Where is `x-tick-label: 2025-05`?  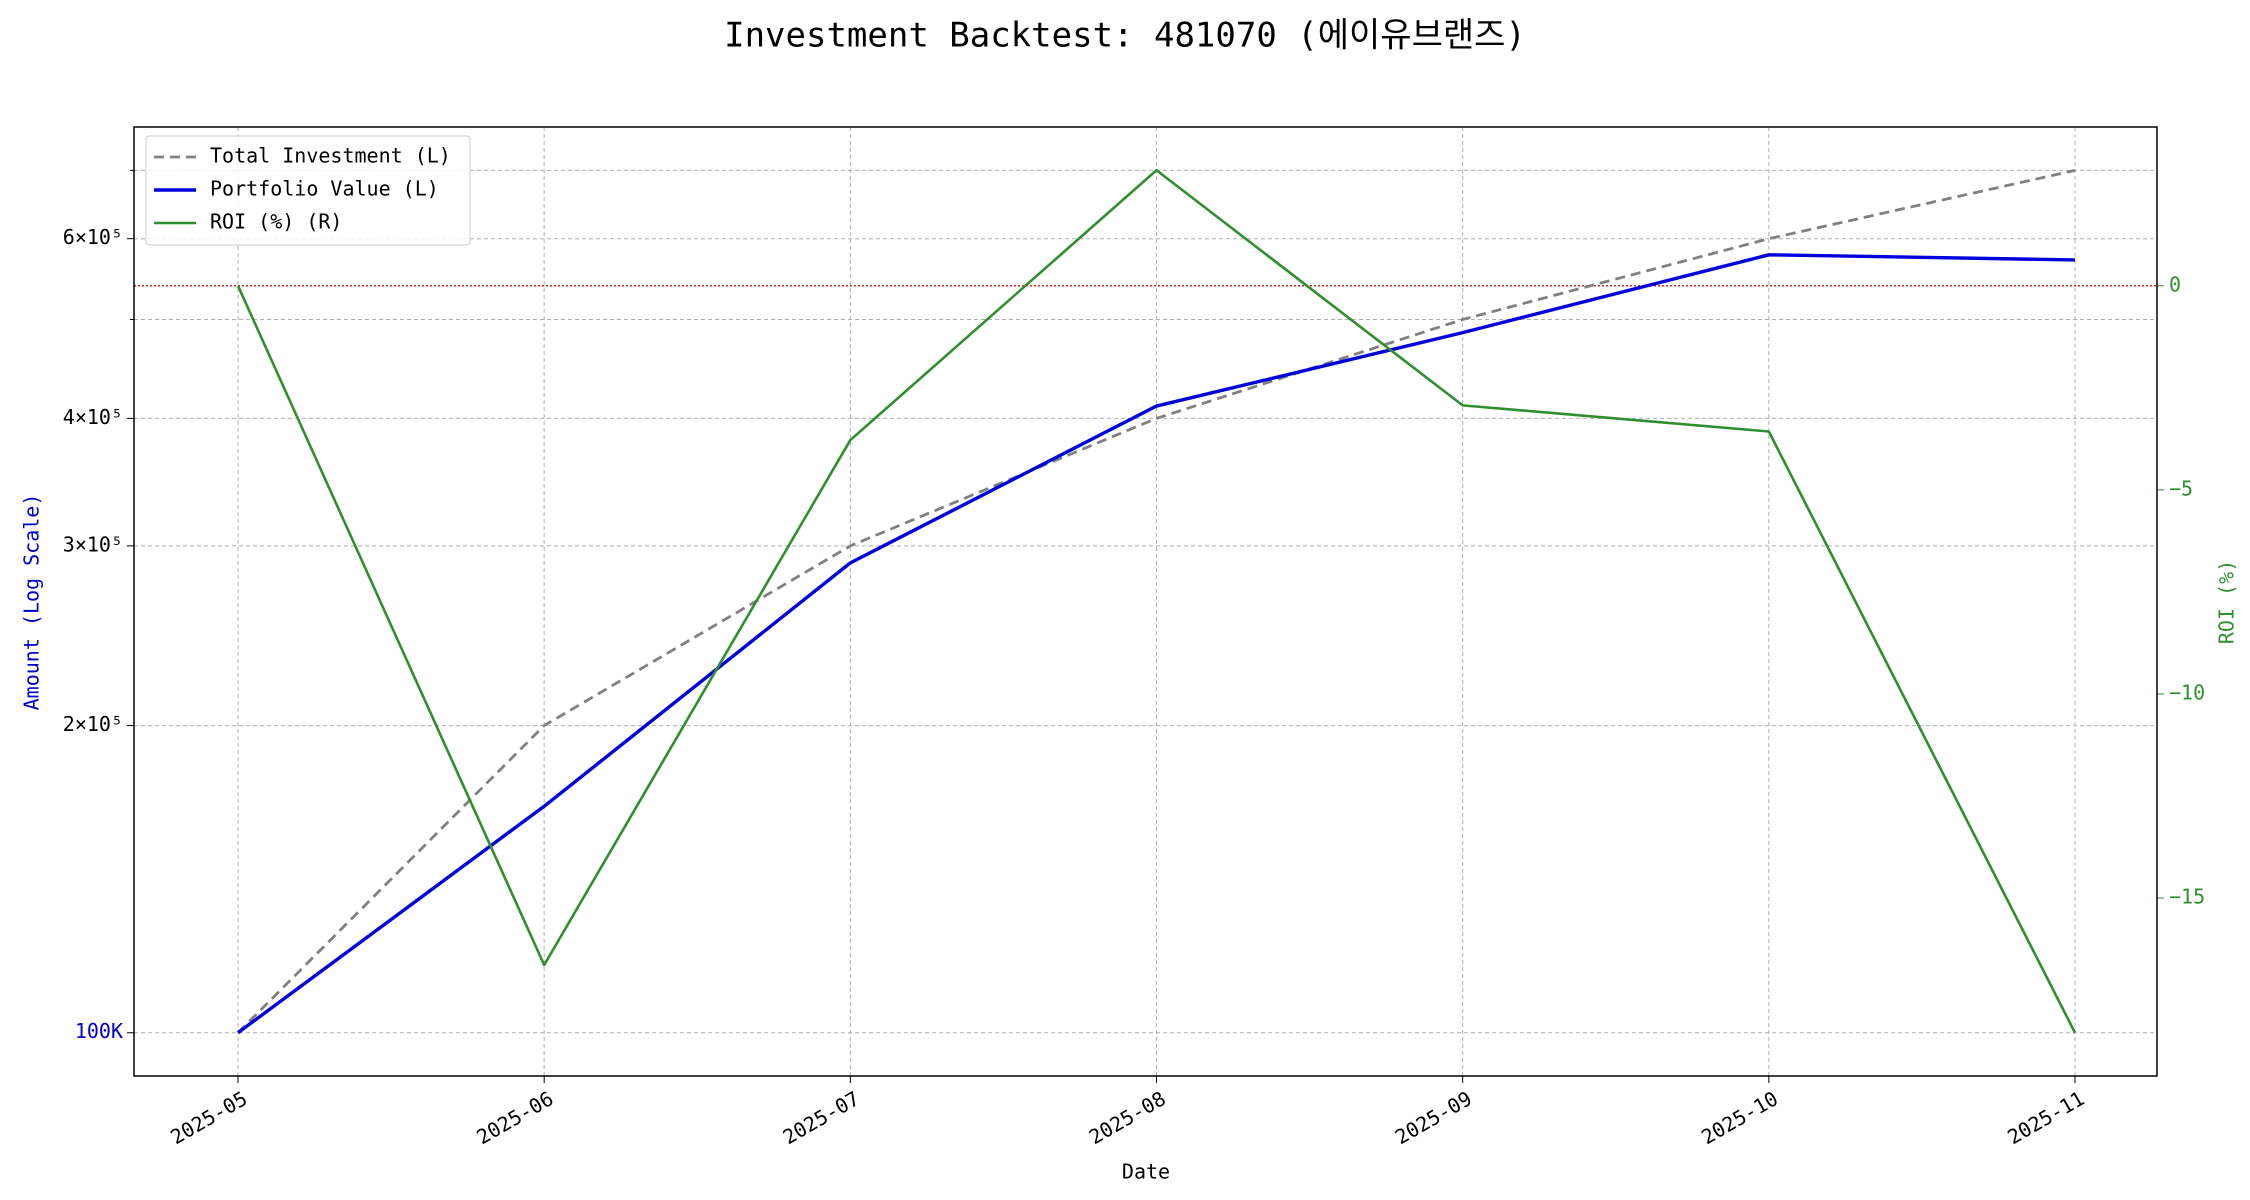
x-tick-label: 2025-05 is located at coordinates (208, 1117).